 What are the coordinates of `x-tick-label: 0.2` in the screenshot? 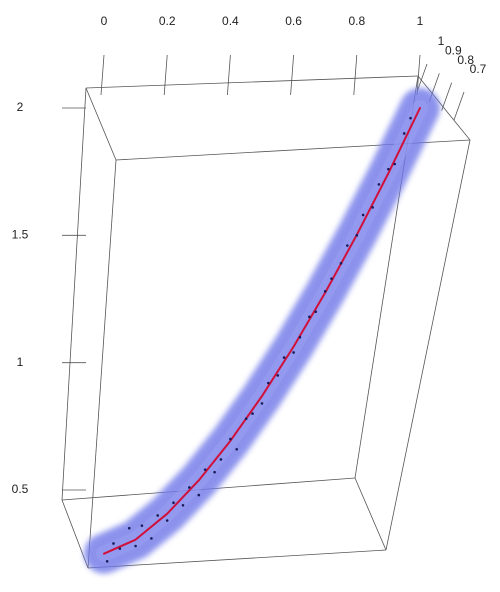 It's located at (167, 21).